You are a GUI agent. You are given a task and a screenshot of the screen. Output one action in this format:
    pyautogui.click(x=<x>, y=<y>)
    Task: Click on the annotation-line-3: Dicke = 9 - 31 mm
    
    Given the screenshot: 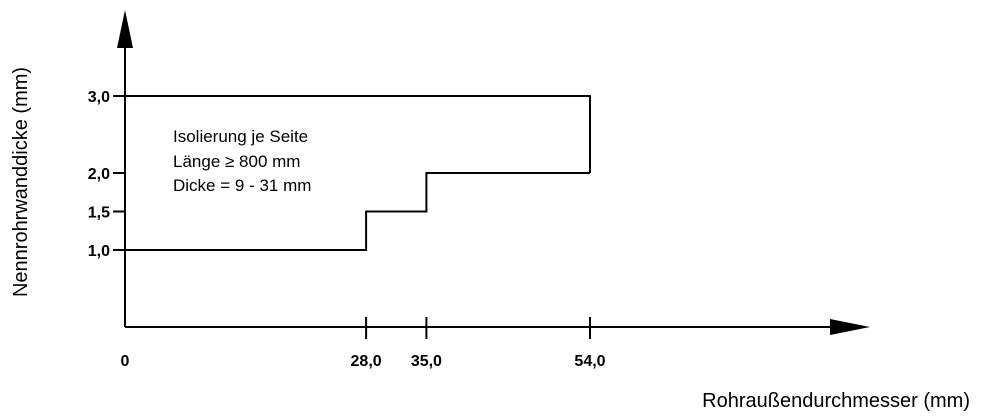 What is the action you would take?
    pyautogui.click(x=242, y=185)
    